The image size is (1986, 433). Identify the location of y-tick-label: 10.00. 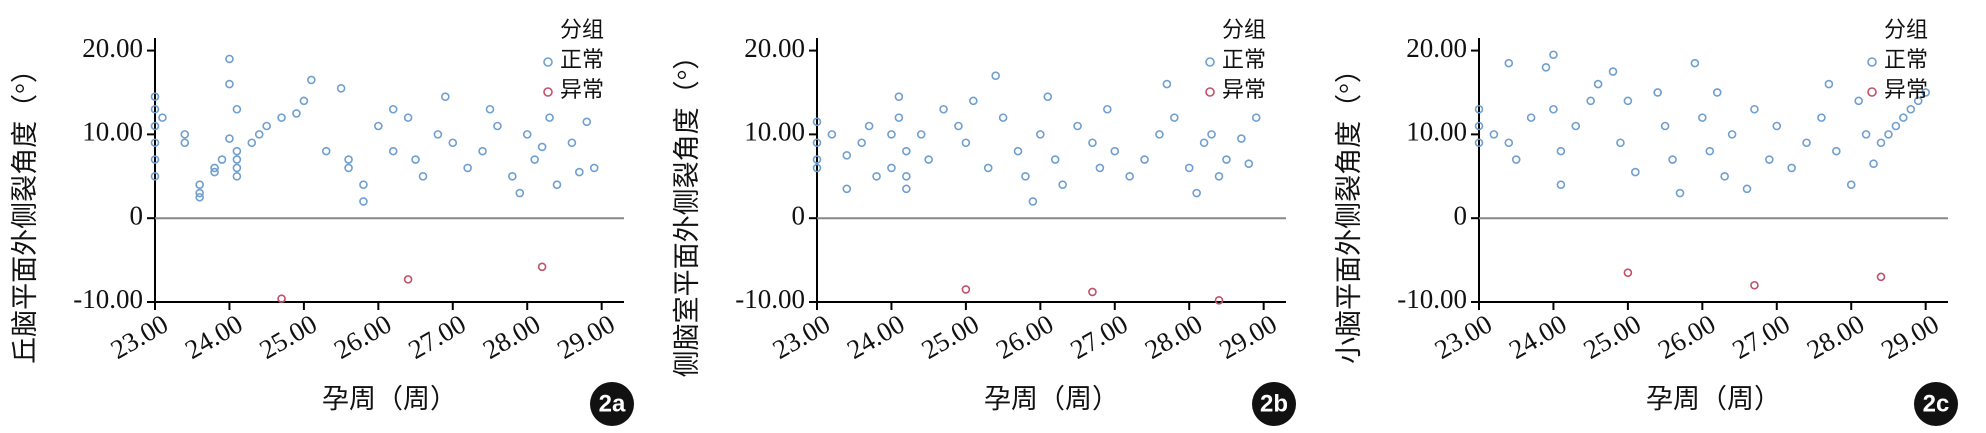
(112, 132).